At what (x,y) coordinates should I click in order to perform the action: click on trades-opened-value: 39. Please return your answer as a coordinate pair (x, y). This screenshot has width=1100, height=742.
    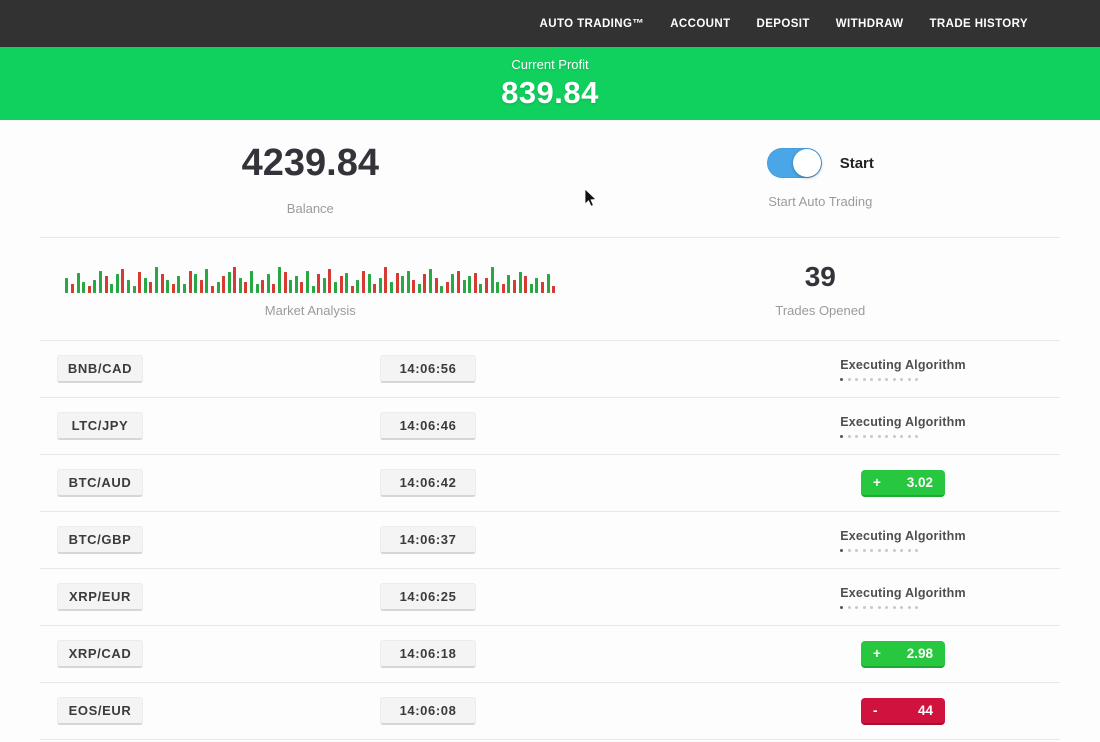
    Looking at the image, I should click on (820, 276).